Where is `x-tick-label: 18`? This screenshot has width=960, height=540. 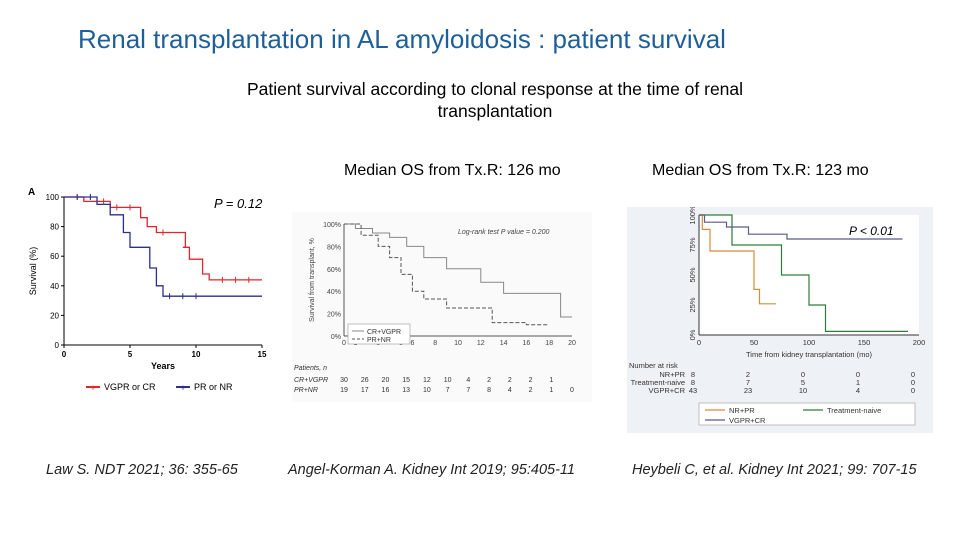
x-tick-label: 18 is located at coordinates (549, 343).